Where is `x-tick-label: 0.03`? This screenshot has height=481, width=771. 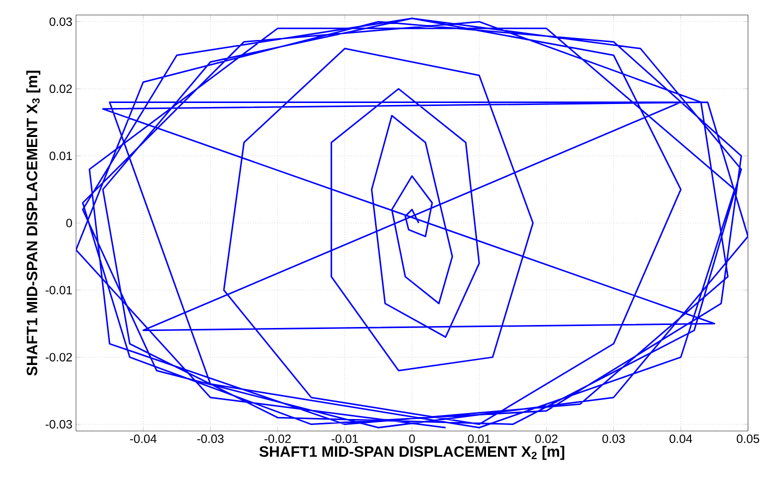 x-tick-label: 0.03 is located at coordinates (613, 439).